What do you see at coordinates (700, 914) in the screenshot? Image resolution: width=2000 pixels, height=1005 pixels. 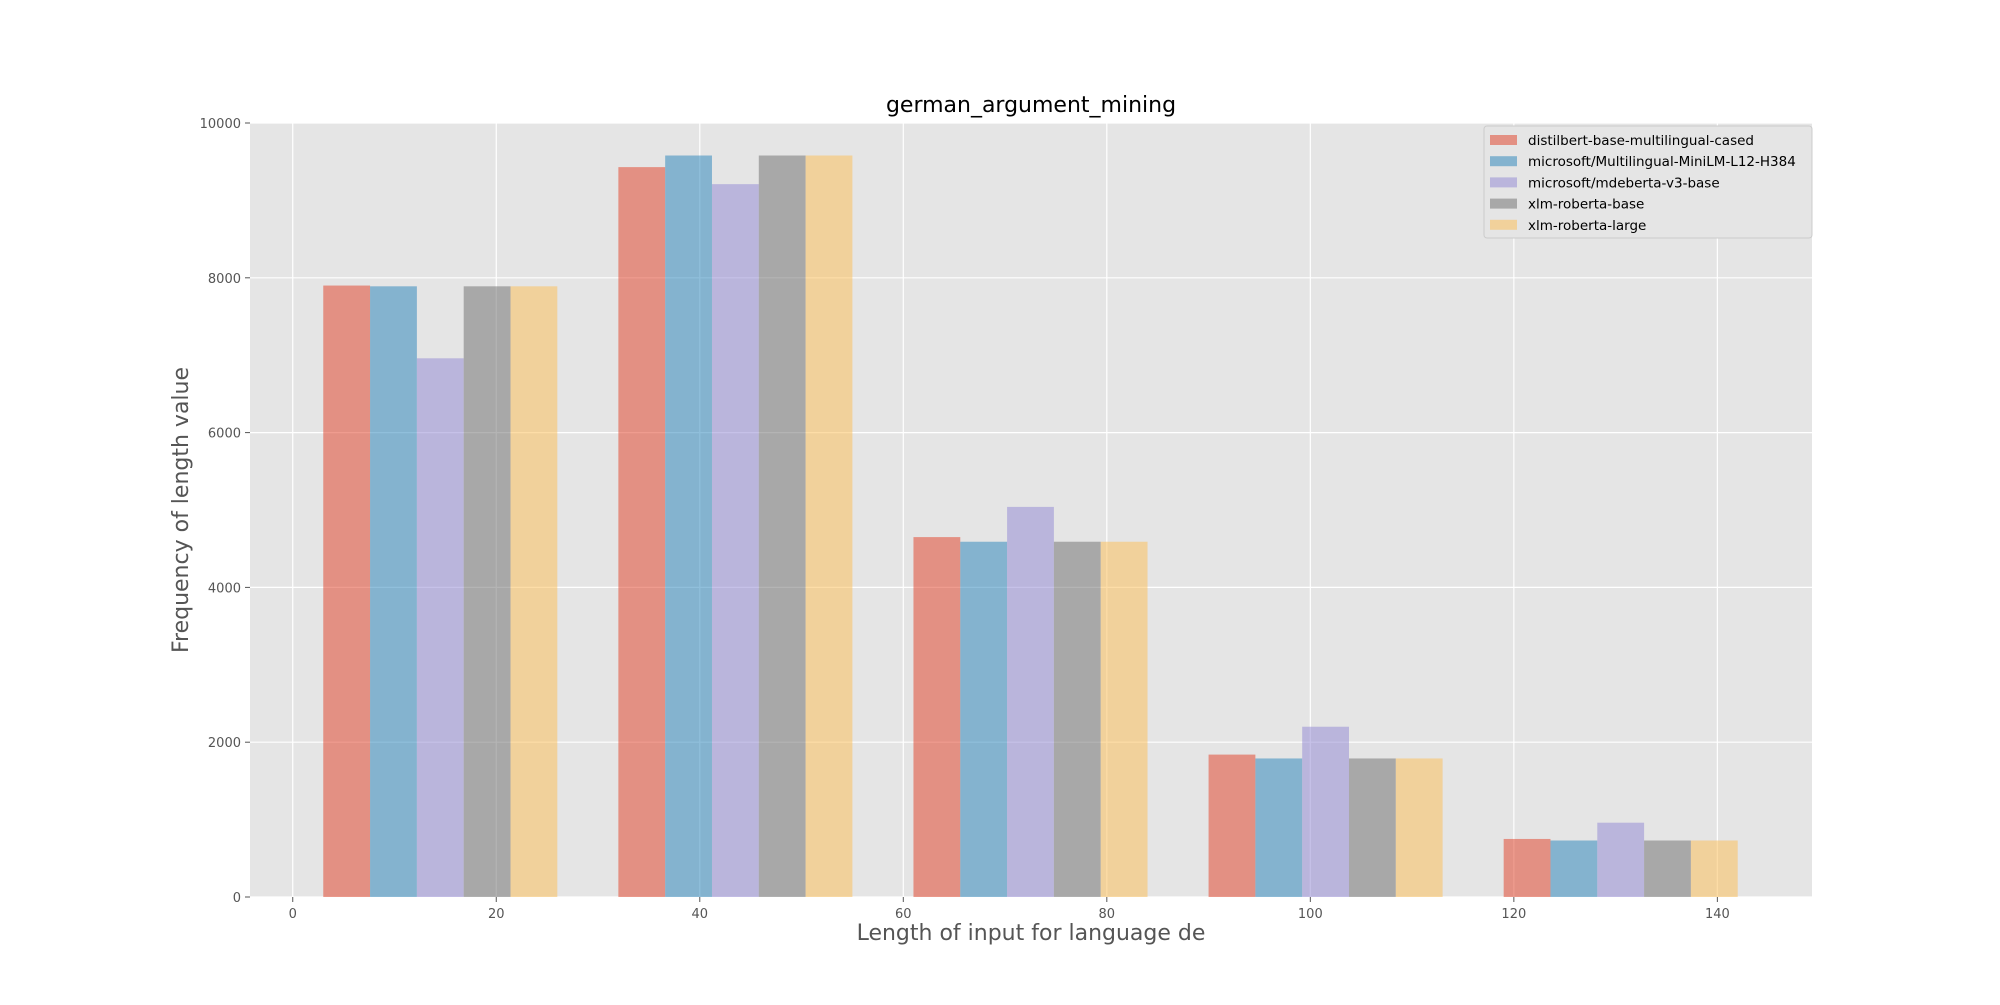 I see `x-tick-label: 40` at bounding box center [700, 914].